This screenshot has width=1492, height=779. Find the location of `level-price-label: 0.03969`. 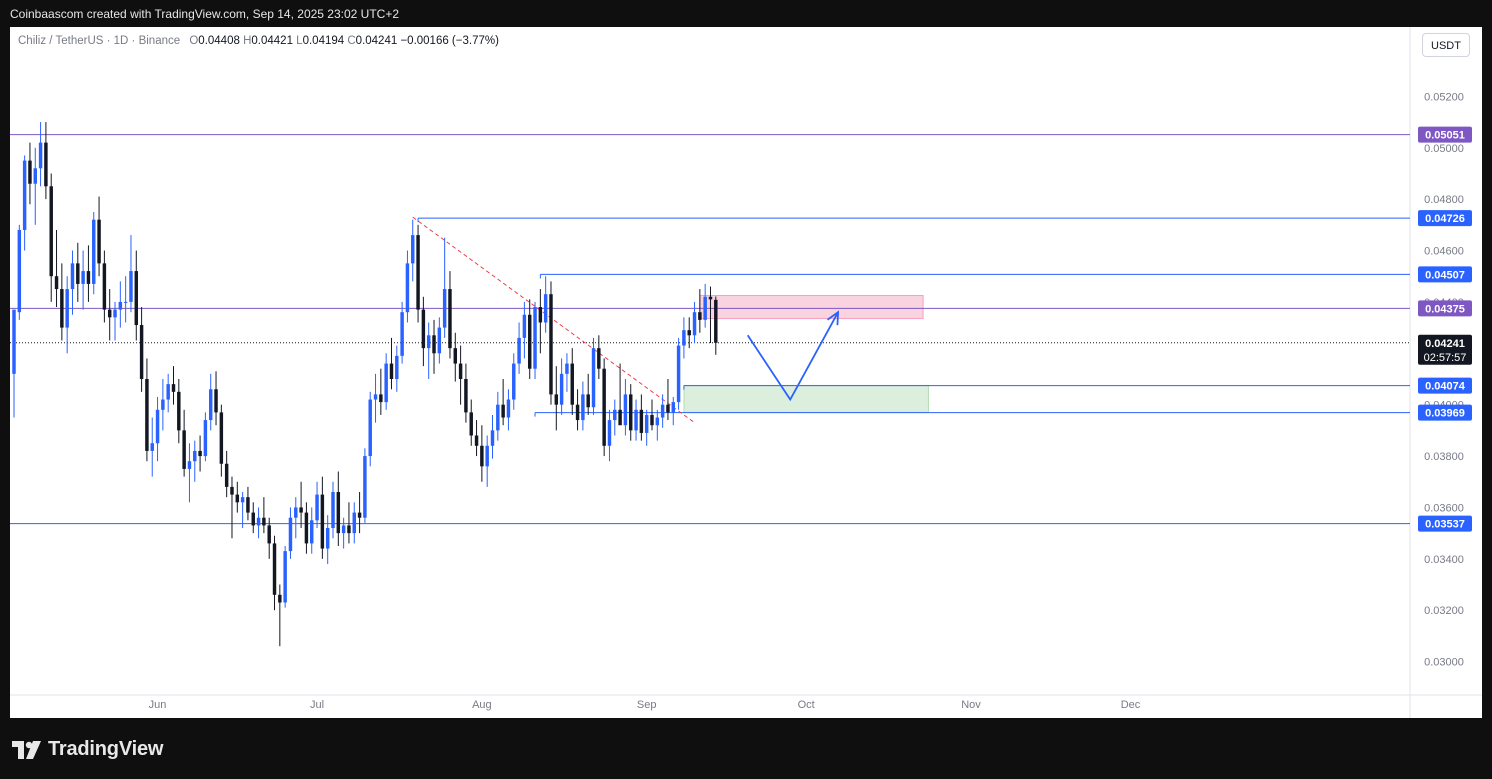

level-price-label: 0.03969 is located at coordinates (1445, 414).